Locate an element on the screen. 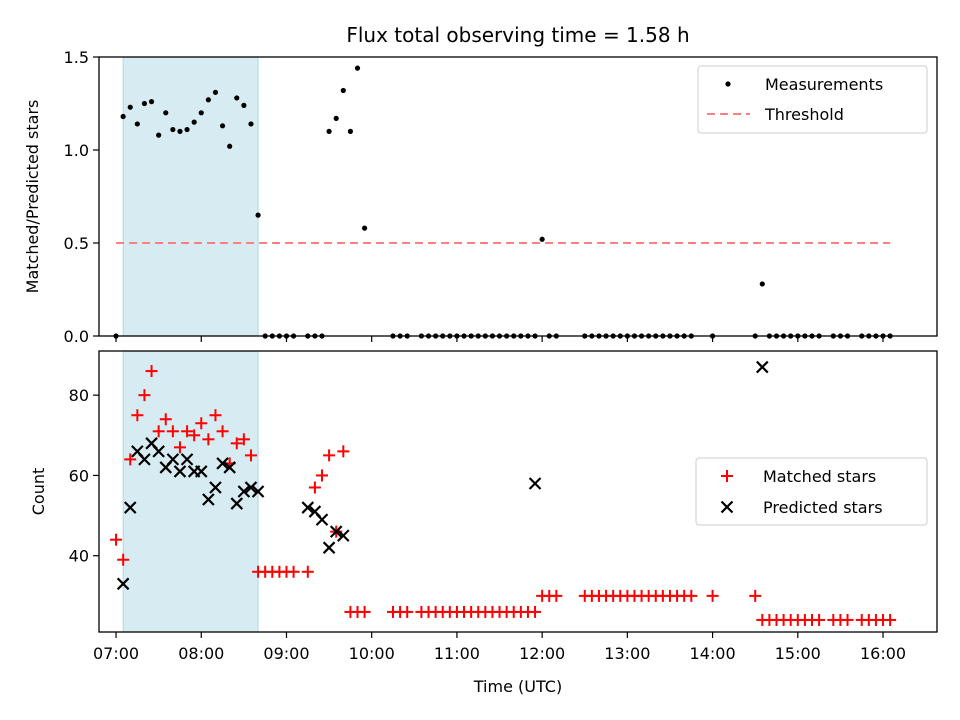 The image size is (960, 720). legend-predicted-label: Predicted stars is located at coordinates (823, 507).